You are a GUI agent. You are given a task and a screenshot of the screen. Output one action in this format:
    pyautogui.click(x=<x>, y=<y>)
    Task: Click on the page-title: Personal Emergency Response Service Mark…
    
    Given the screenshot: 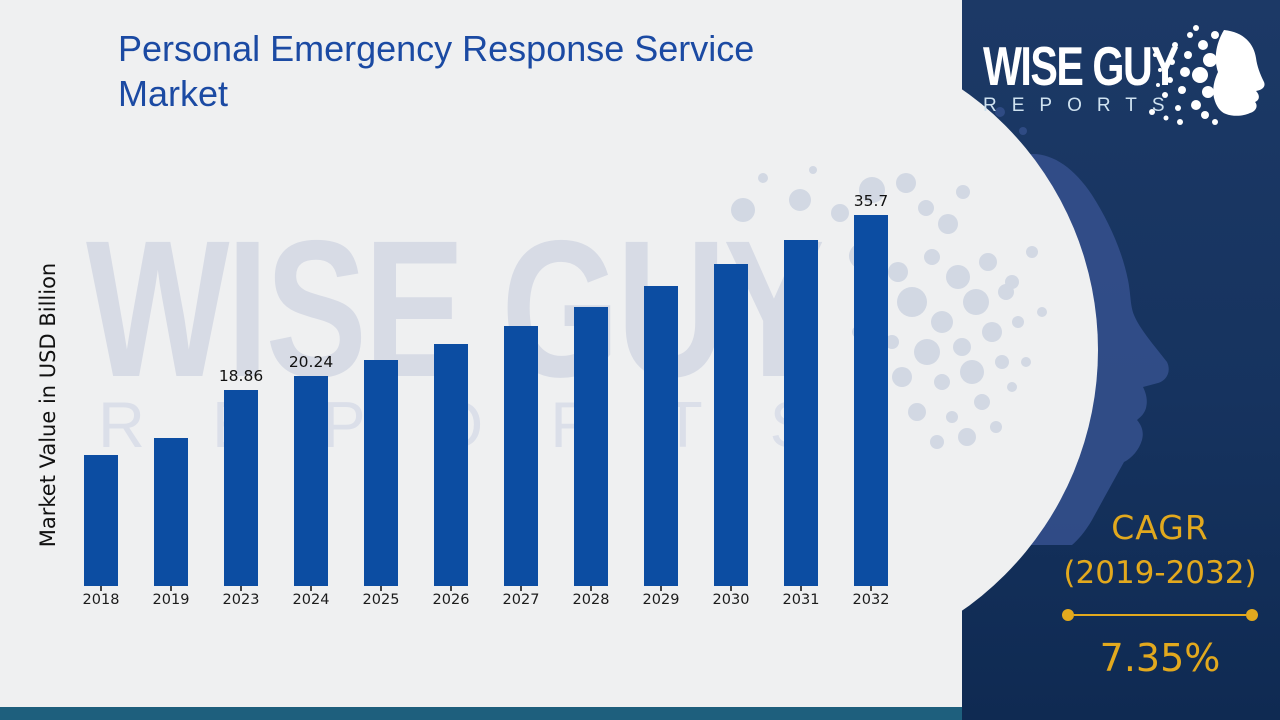 What is the action you would take?
    pyautogui.click(x=436, y=71)
    